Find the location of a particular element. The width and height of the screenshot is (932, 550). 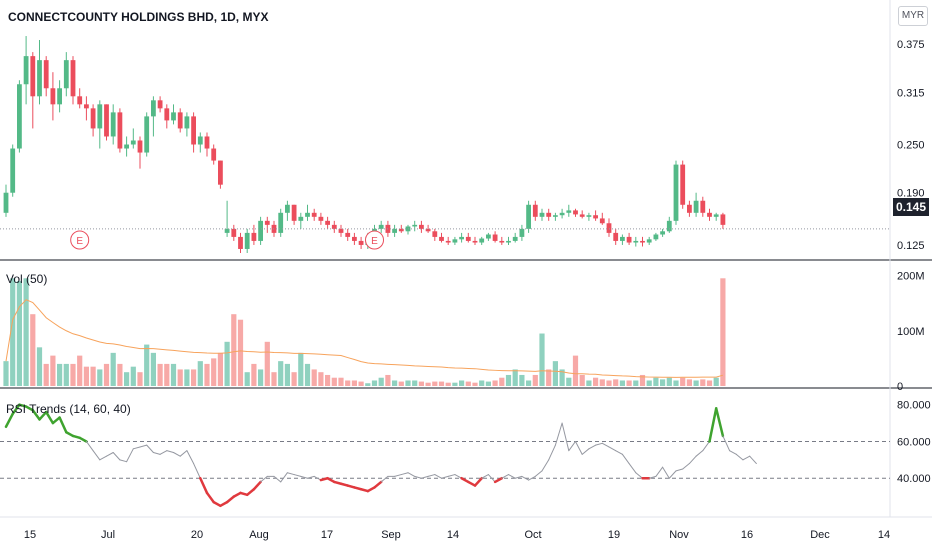

rsi-tick-label: 40.000 is located at coordinates (914, 479).